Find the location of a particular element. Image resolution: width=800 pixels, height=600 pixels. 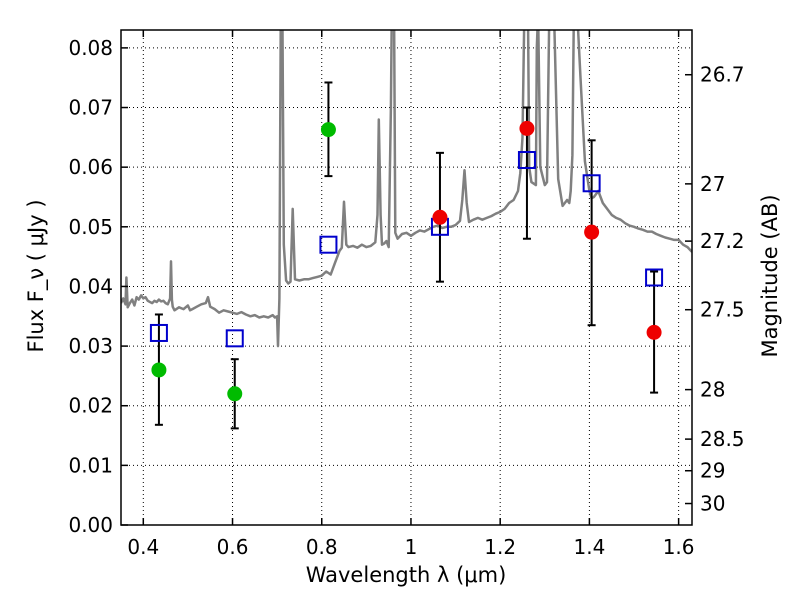

y-tick-label: 0.00 is located at coordinates (90, 525).